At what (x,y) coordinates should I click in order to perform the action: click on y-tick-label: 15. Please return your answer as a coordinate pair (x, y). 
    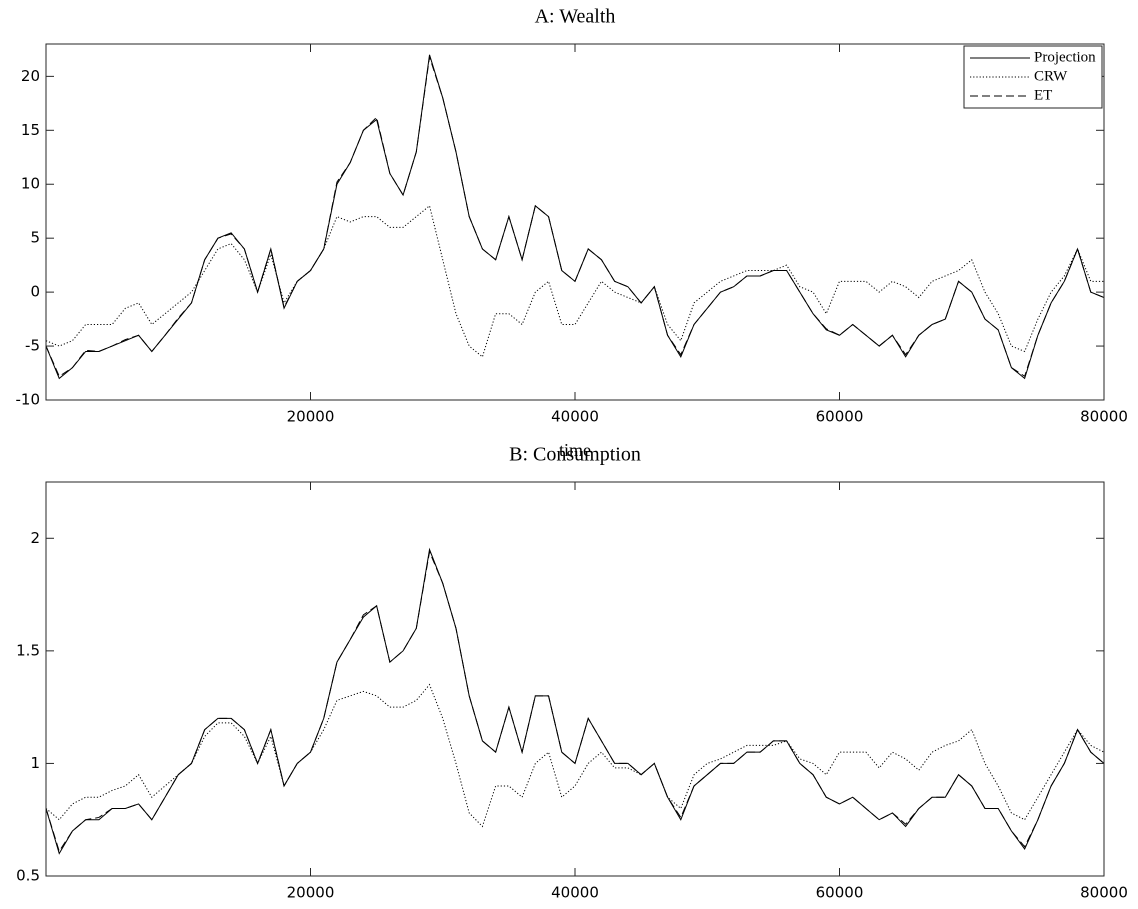
    Looking at the image, I should click on (30, 130).